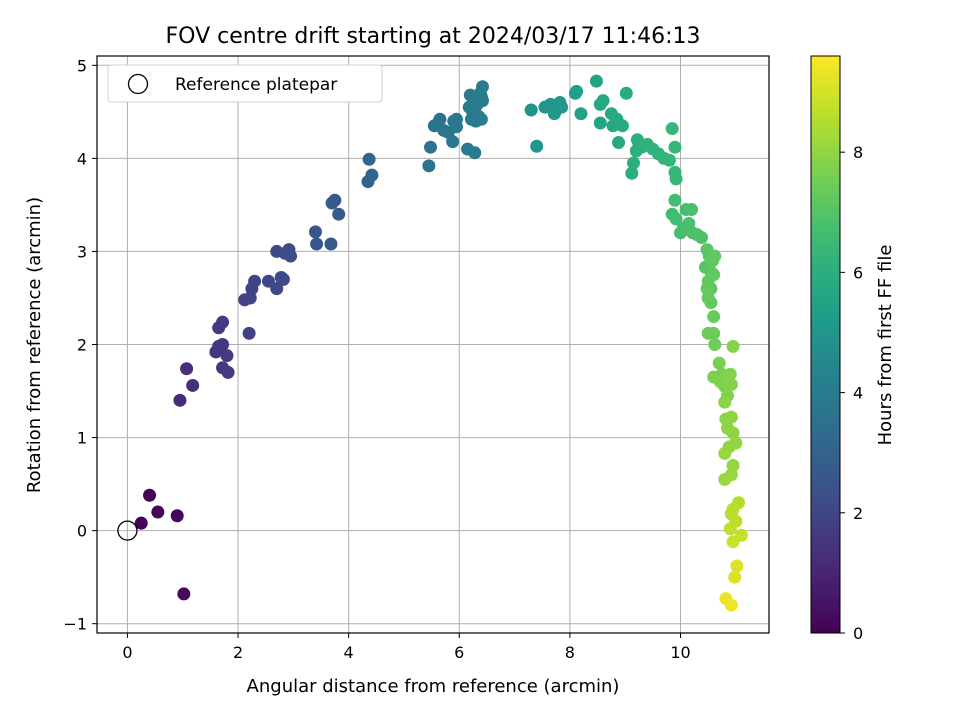 This screenshot has width=960, height=720. I want to click on y-tick-label: 1, so click(82, 438).